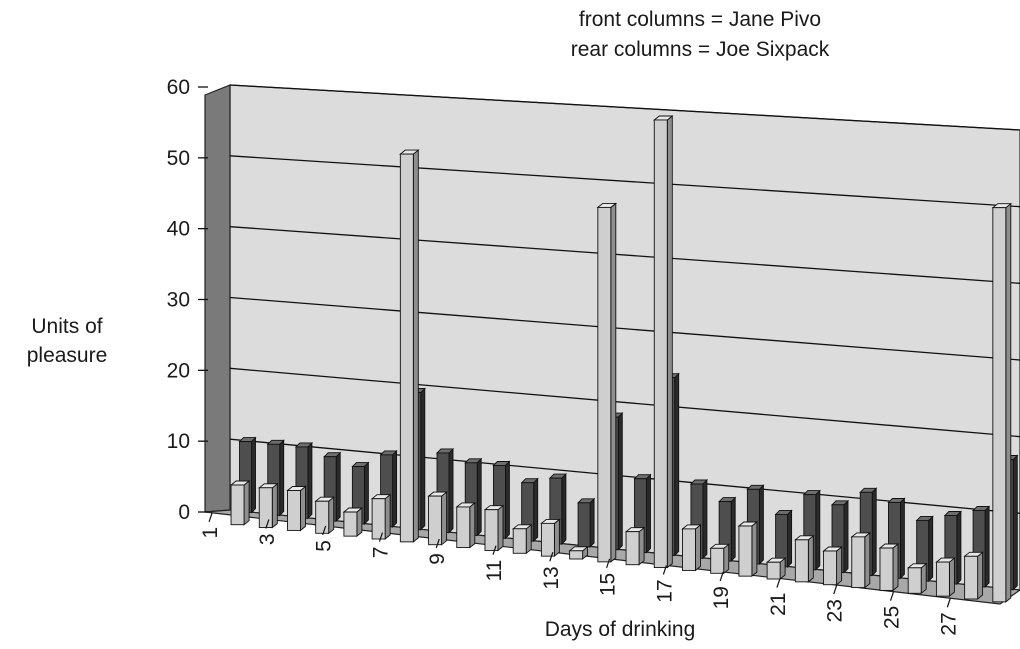 This screenshot has width=1020, height=649. Describe the element at coordinates (178, 229) in the screenshot. I see `y-tick-label: 40` at that location.